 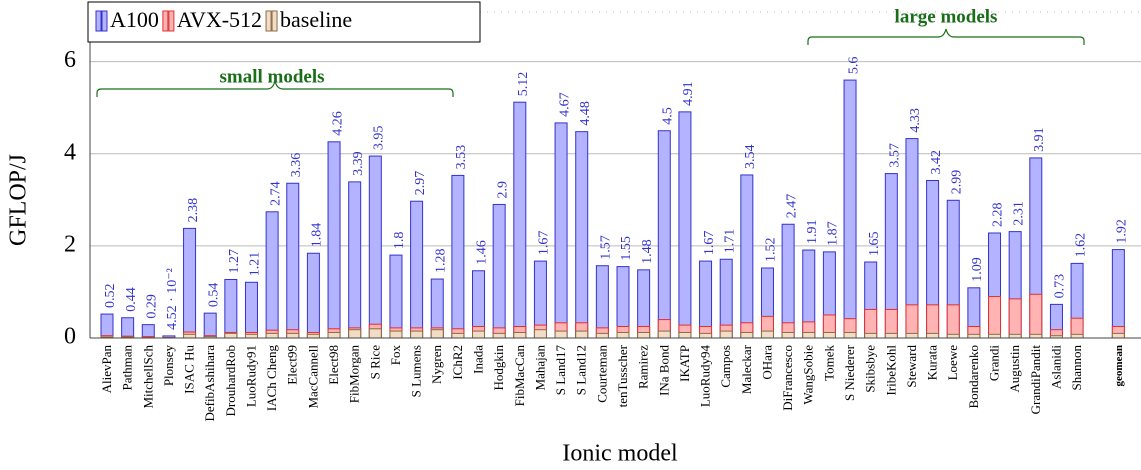 What do you see at coordinates (1119, 366) in the screenshot?
I see `x-tick-label: geomean` at bounding box center [1119, 366].